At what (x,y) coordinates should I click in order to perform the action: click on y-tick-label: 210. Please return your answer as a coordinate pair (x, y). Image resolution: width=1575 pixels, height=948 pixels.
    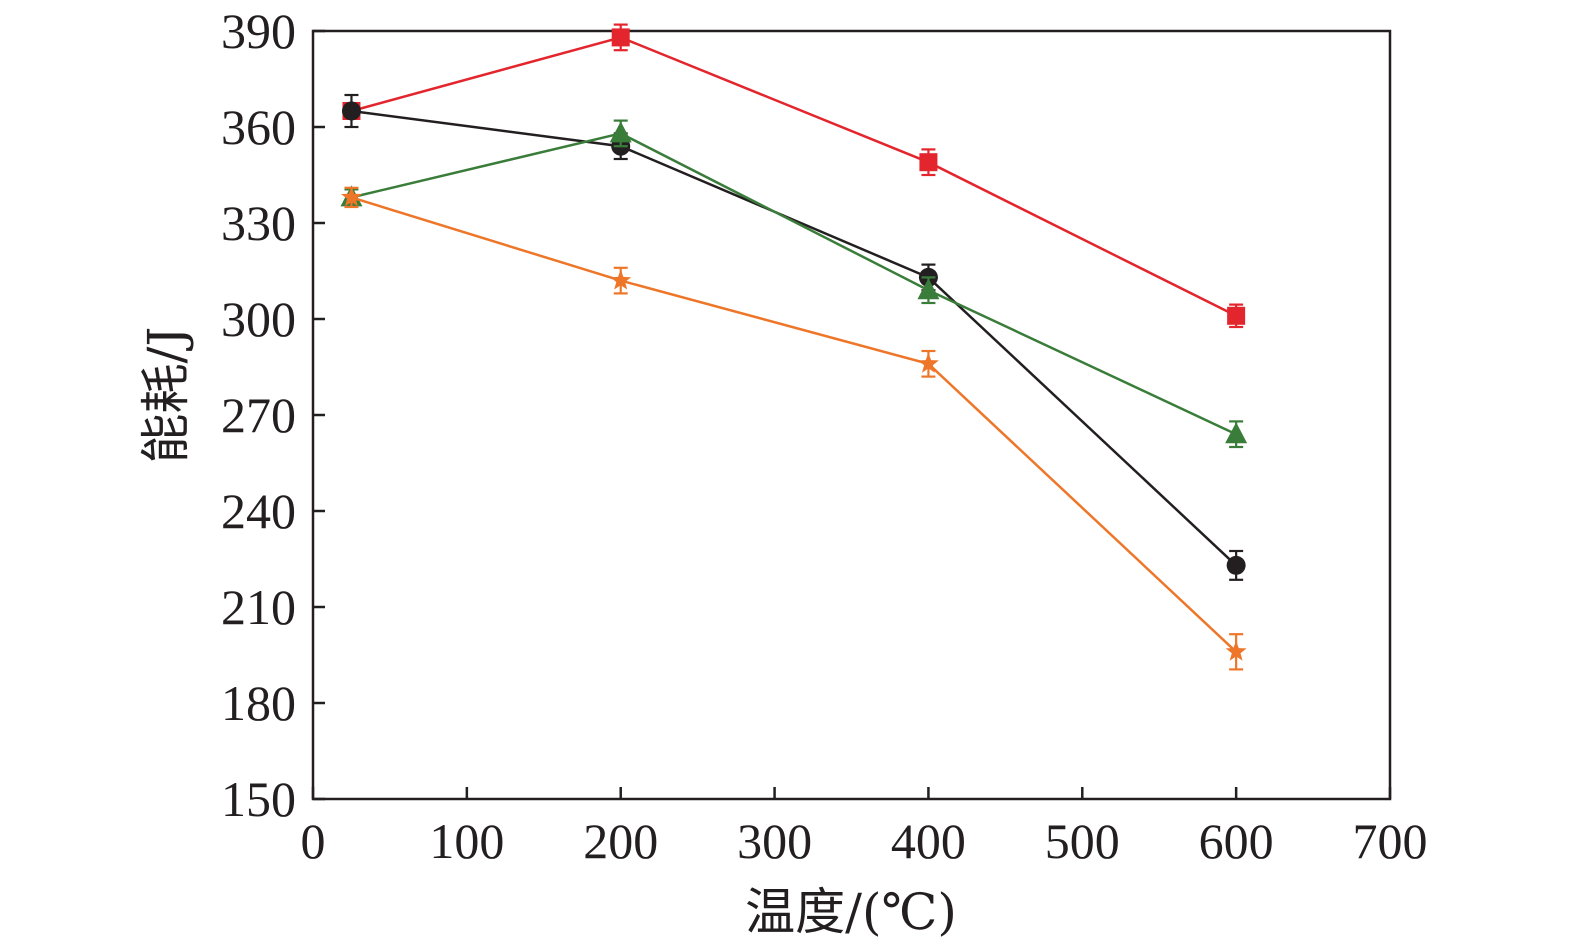
    Looking at the image, I should click on (258, 607).